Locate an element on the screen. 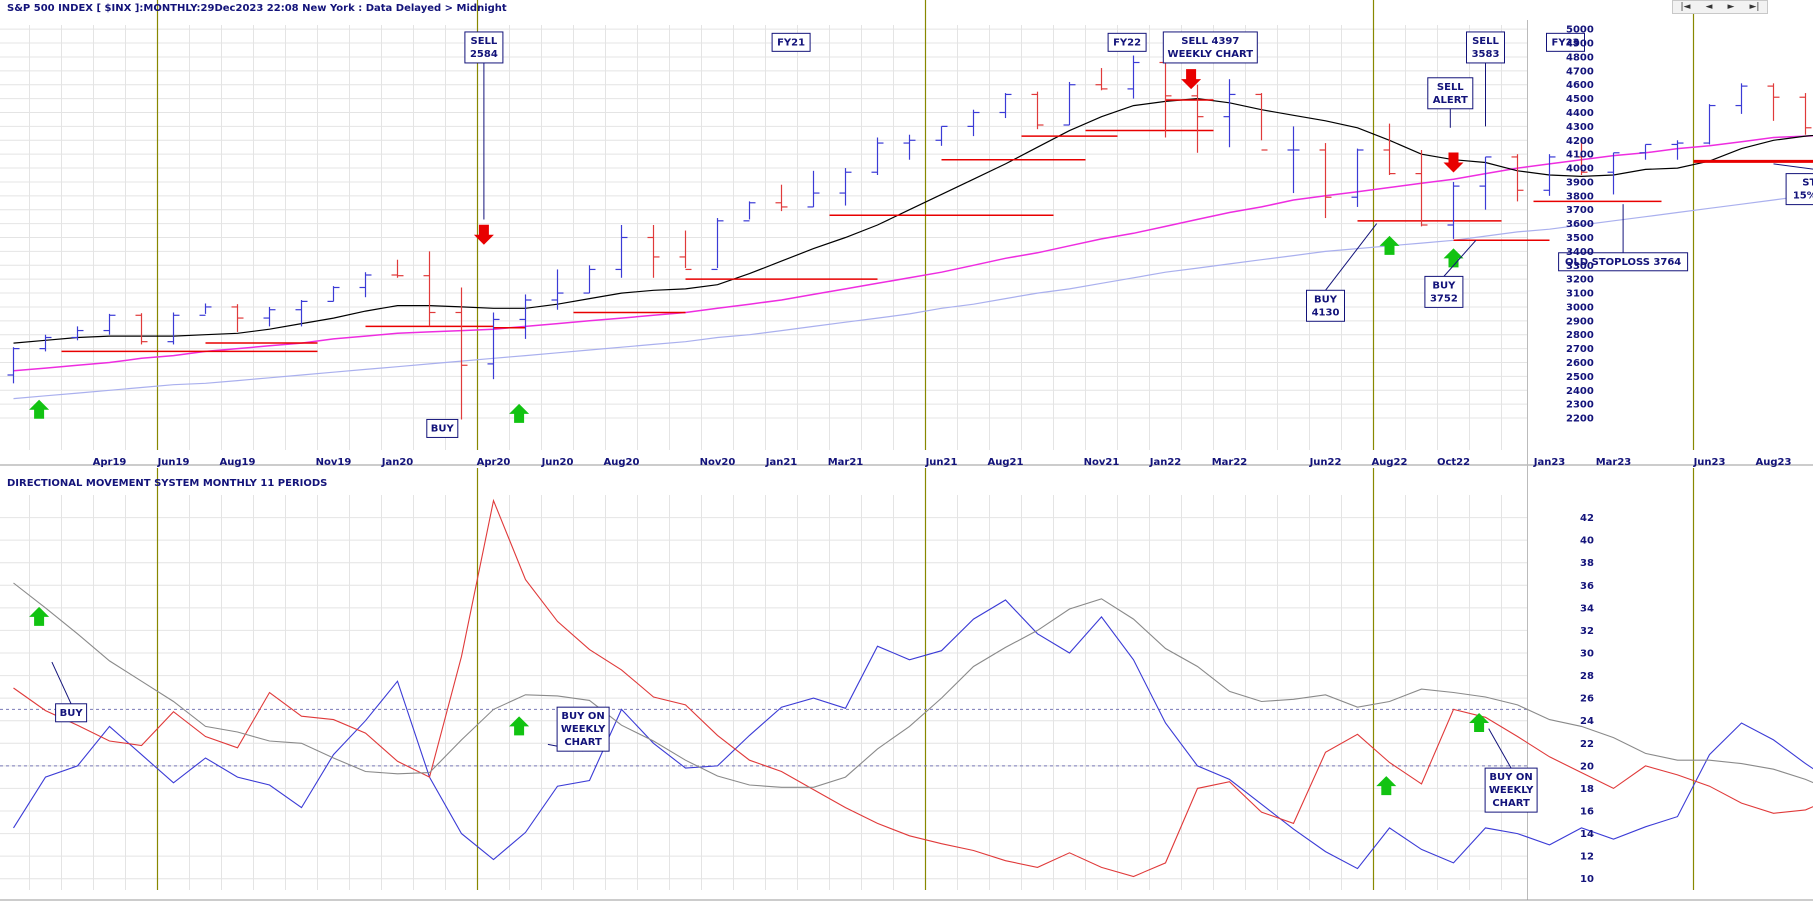 This screenshot has height=901, width=1813. price-y-tick-label: 4400 is located at coordinates (1580, 113).